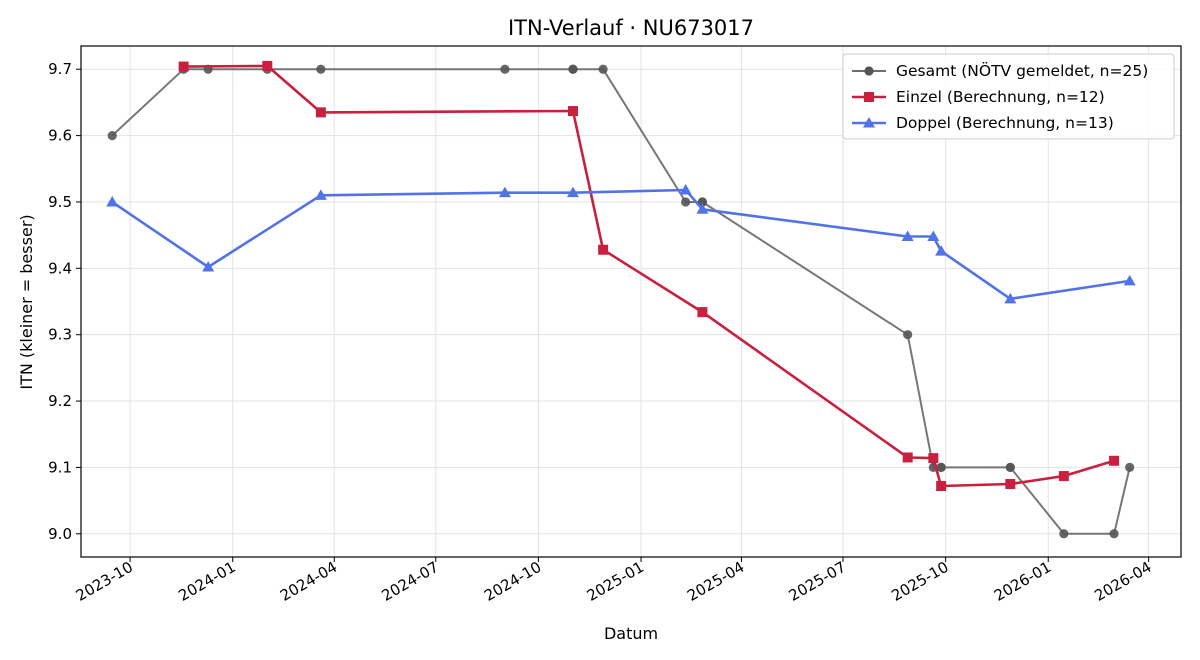 The width and height of the screenshot is (1200, 660). What do you see at coordinates (60, 534) in the screenshot?
I see `y-tick-label: 9.0` at bounding box center [60, 534].